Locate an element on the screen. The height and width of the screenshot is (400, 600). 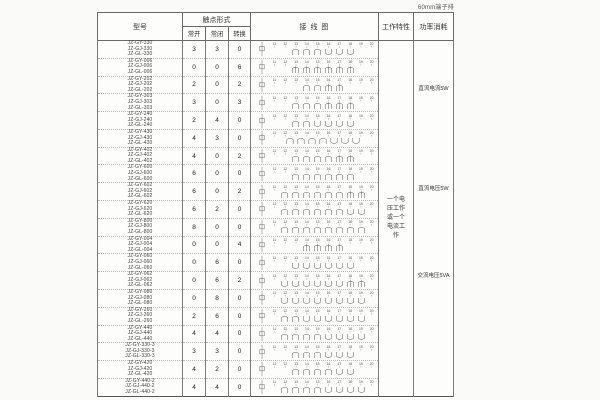
contact-count-normally-open: 4 is located at coordinates (194, 334).